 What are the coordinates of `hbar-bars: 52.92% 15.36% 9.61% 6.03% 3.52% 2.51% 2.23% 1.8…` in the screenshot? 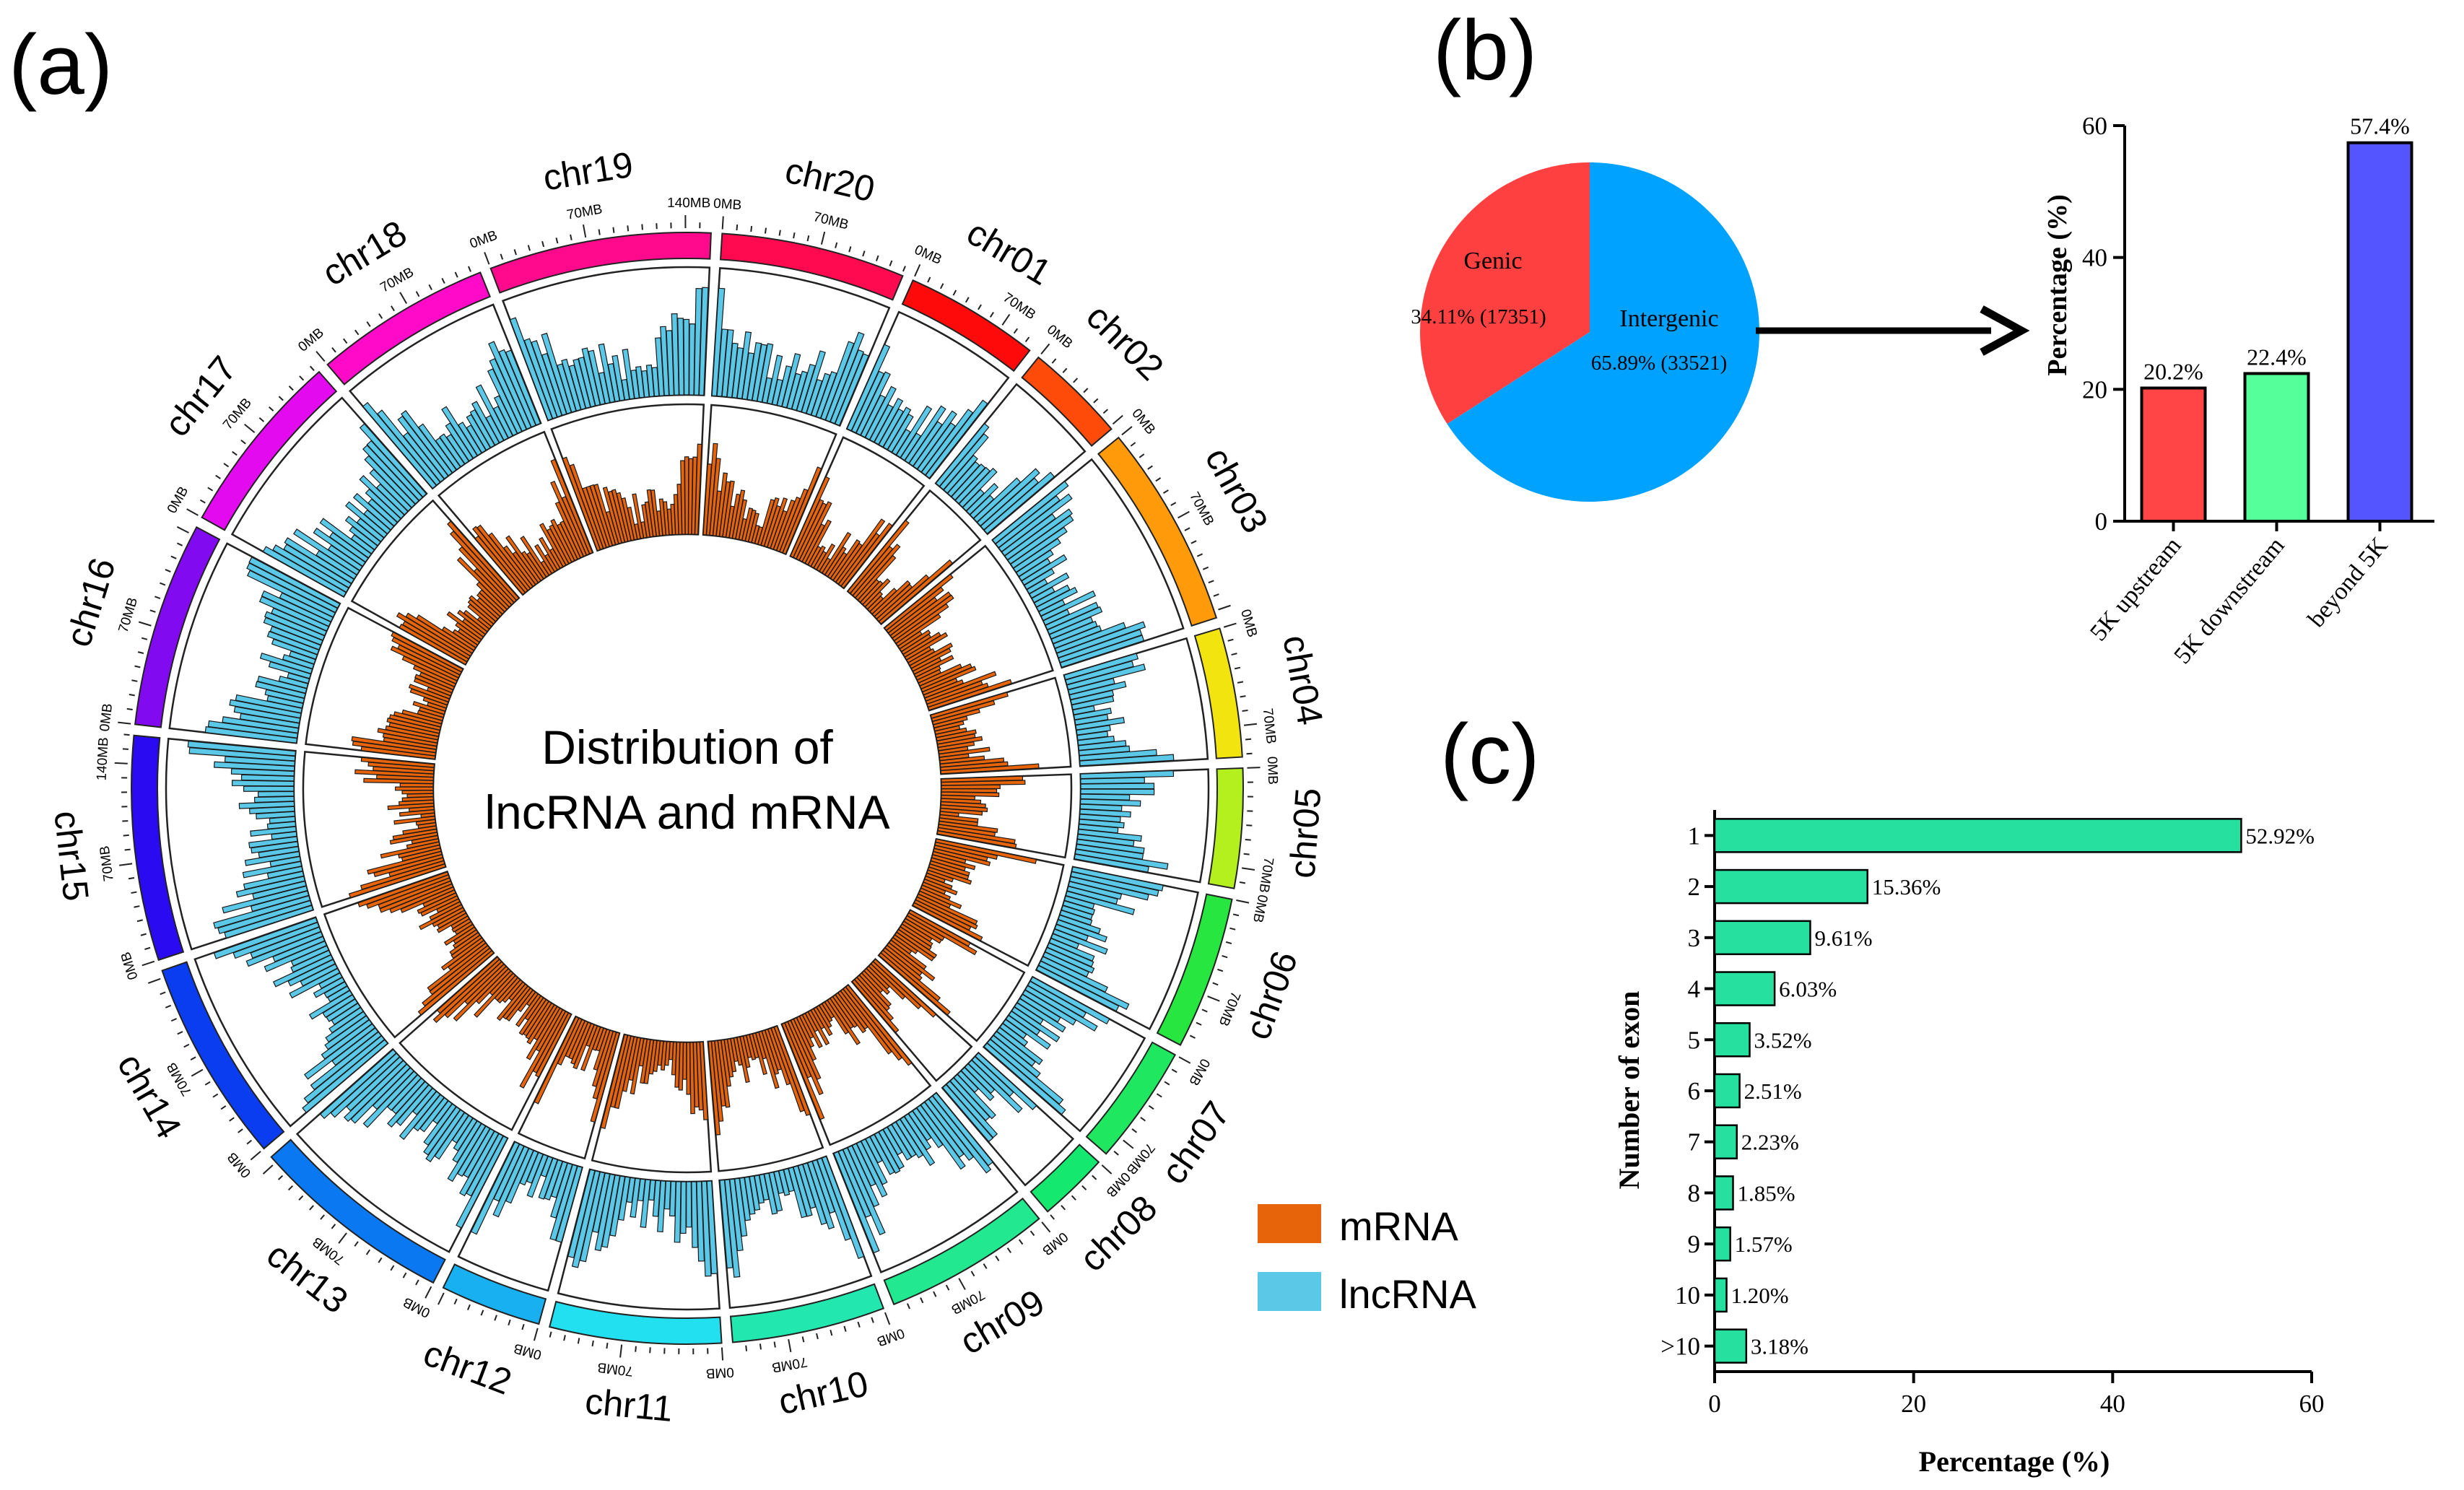 It's located at (2014, 1091).